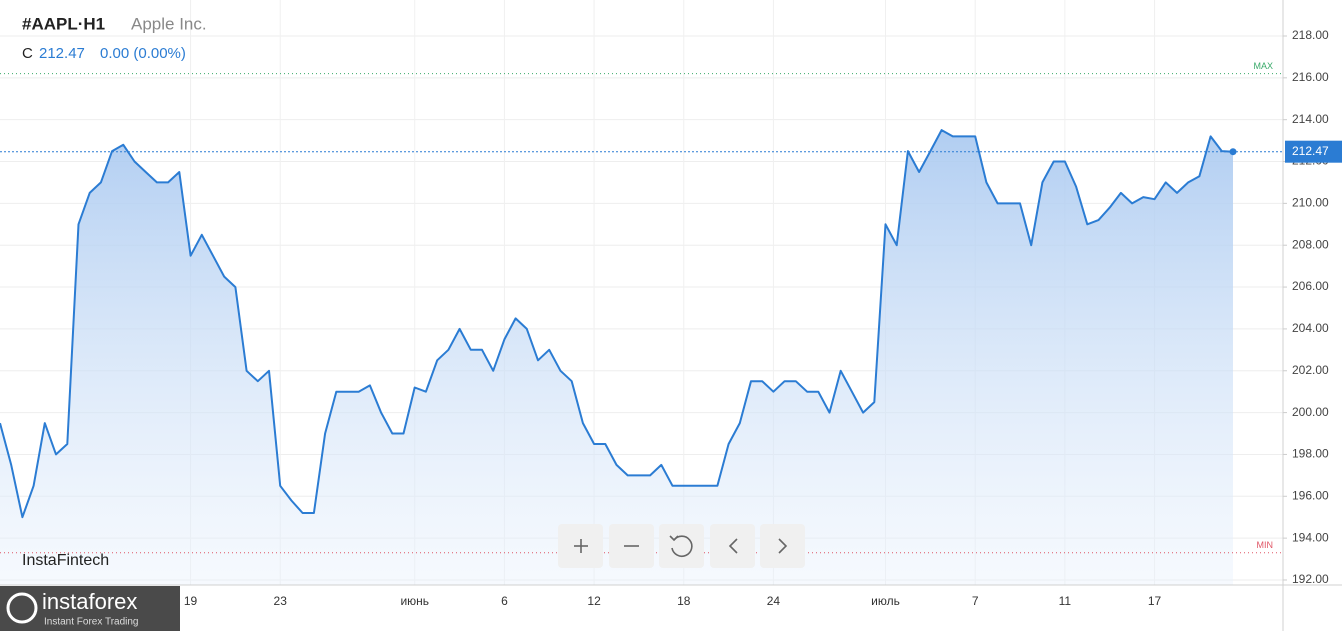 The image size is (1342, 631). I want to click on brand-logo: instaforex Instant Forex Trading, so click(90, 608).